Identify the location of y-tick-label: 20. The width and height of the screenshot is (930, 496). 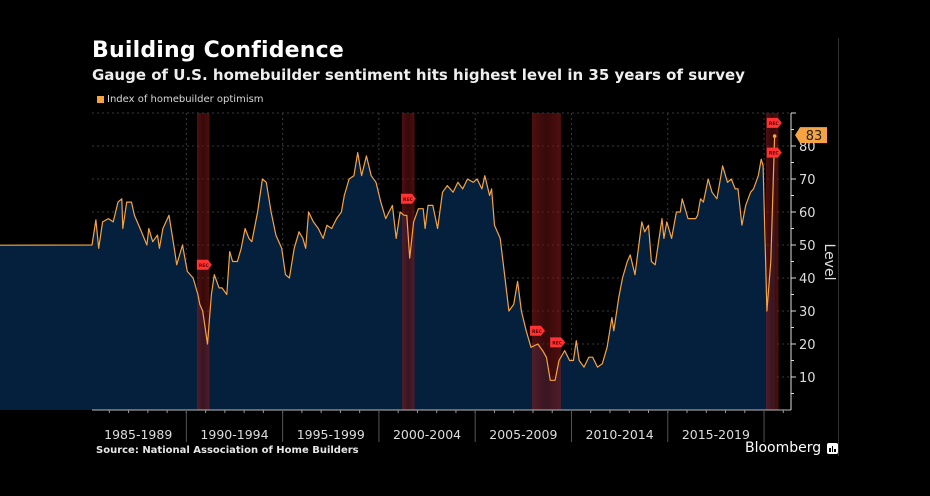
(807, 345).